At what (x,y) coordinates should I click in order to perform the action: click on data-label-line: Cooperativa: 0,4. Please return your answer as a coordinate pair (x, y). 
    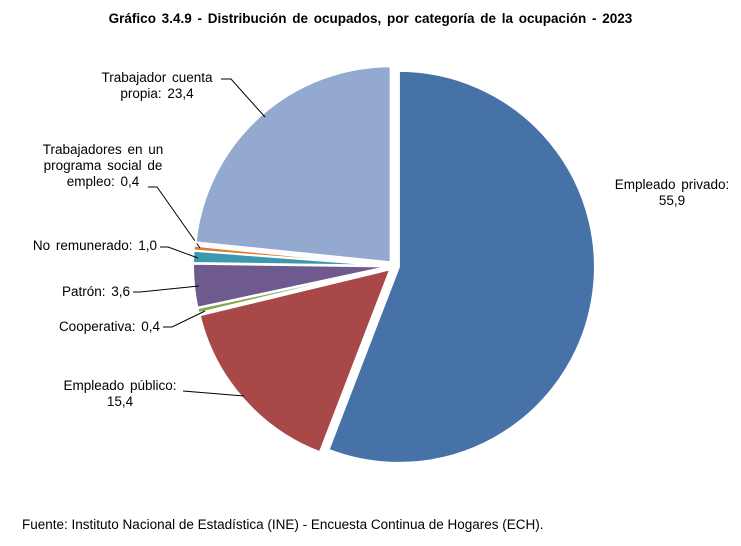
    Looking at the image, I should click on (110, 326).